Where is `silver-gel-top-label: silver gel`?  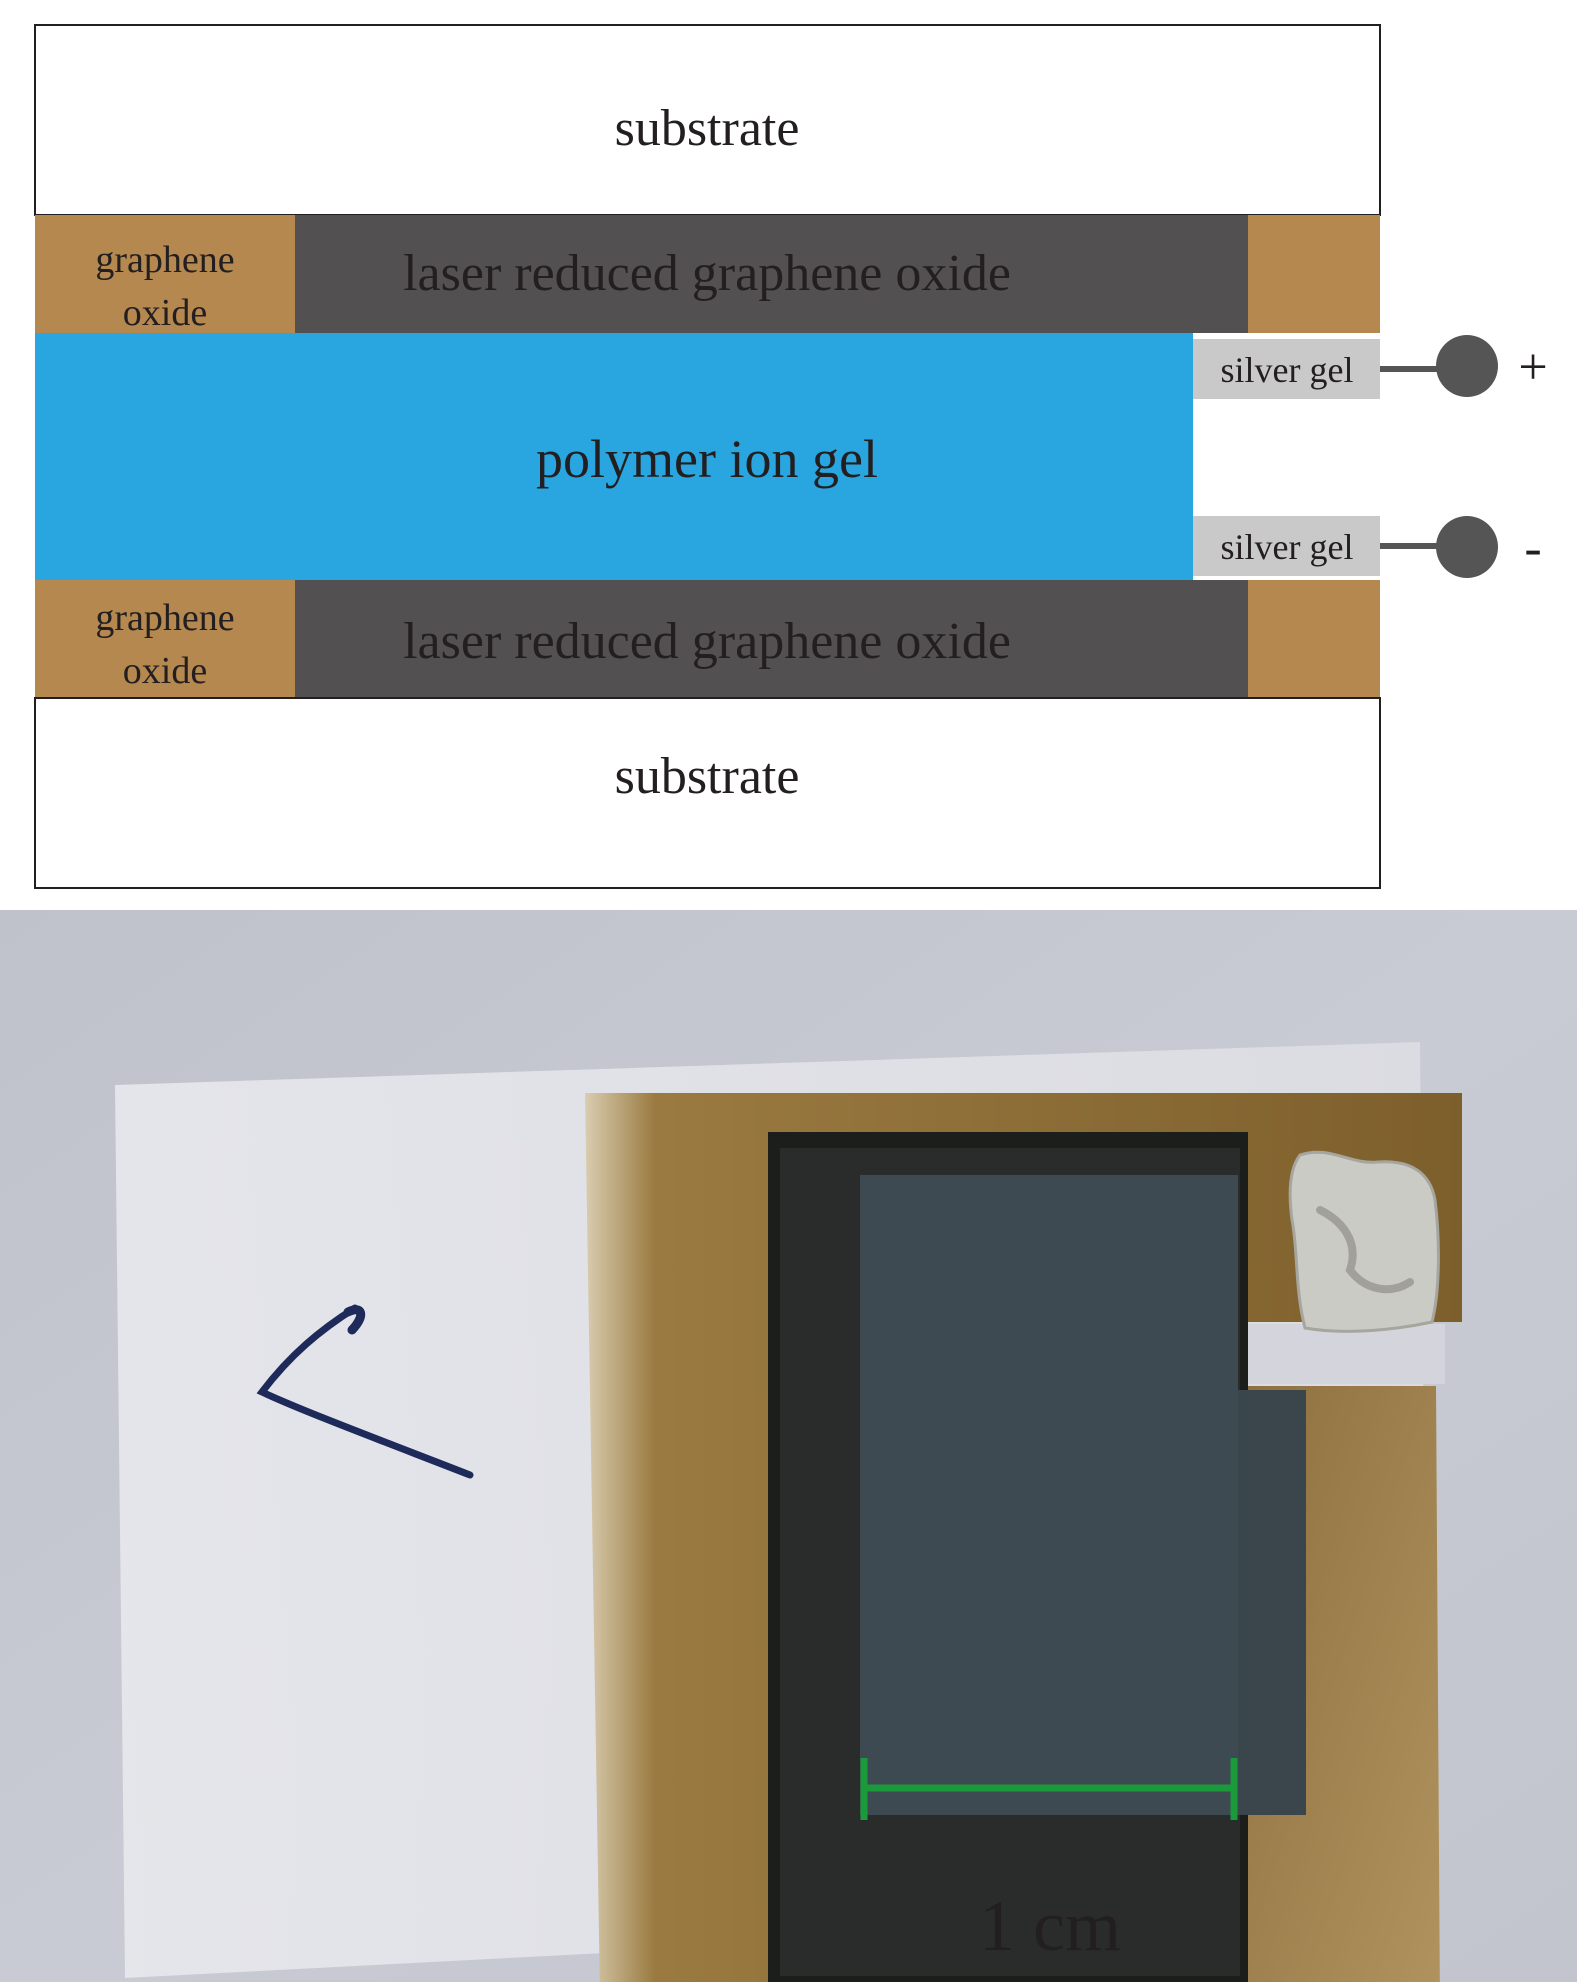
silver-gel-top-label: silver gel is located at coordinates (1287, 370).